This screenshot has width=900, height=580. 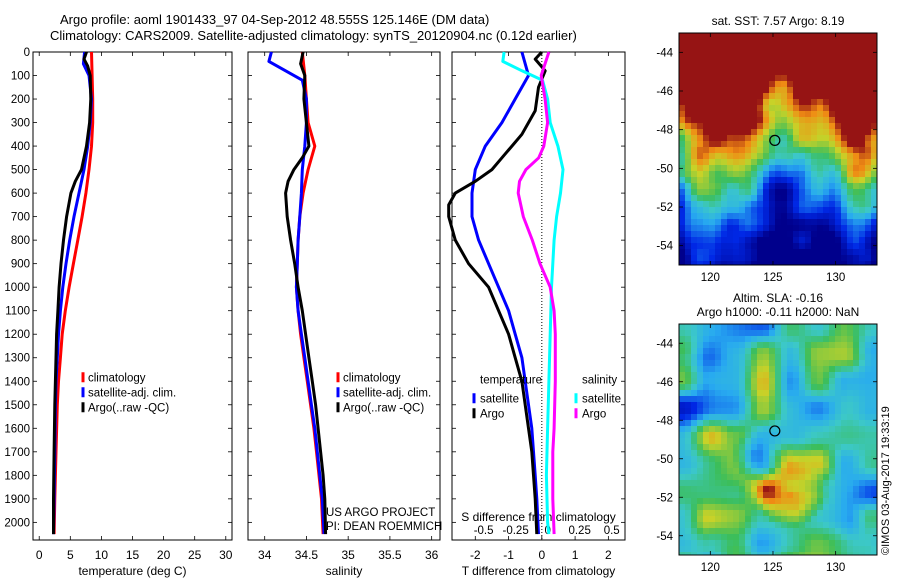 I want to click on series-line-argo-raw-qc-, so click(x=306, y=293).